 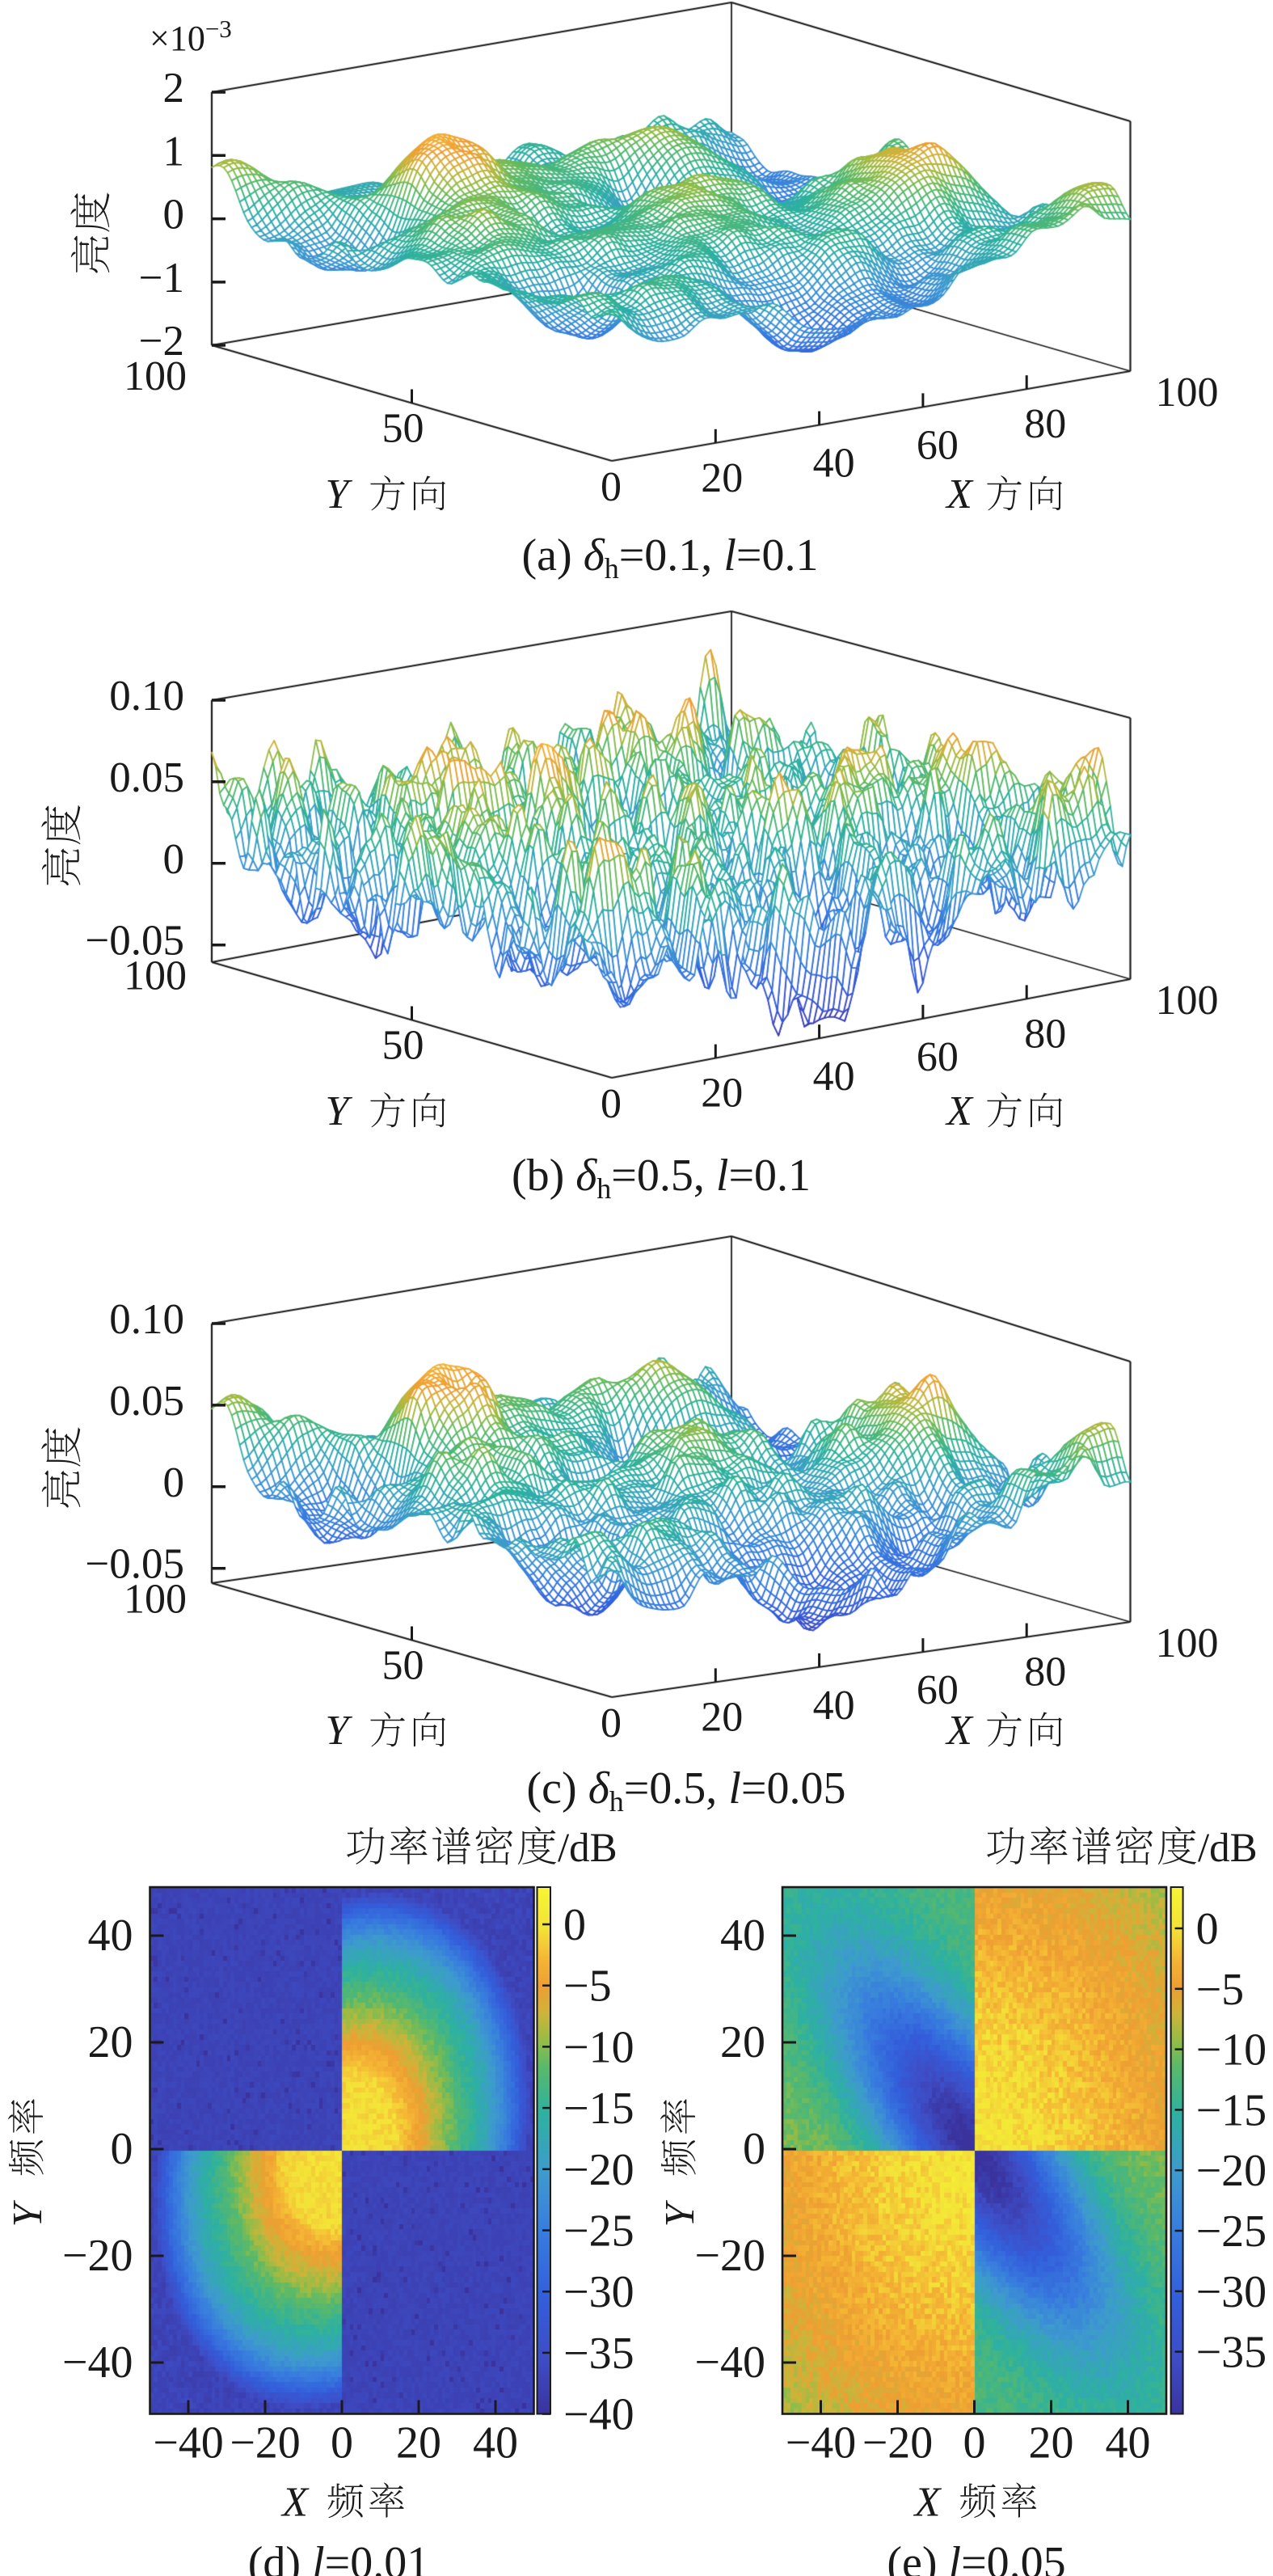 I want to click on svg-text: (b) δh​=0.5, l=0.1, so click(x=661, y=1178).